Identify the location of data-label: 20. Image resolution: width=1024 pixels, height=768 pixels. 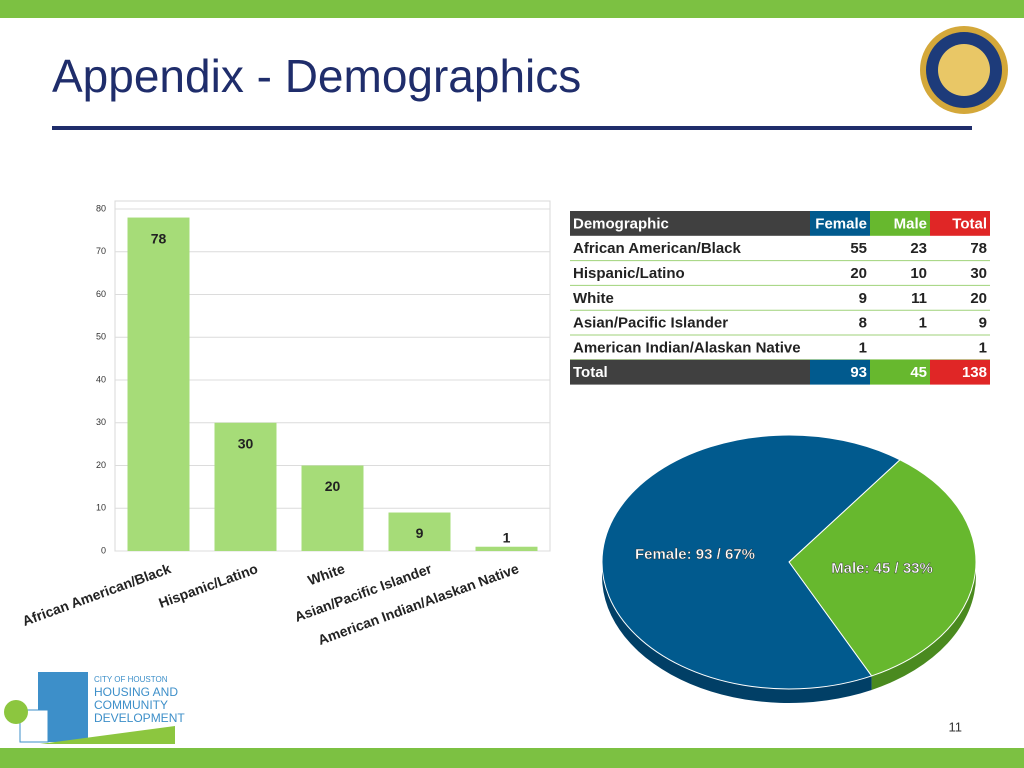
(333, 486).